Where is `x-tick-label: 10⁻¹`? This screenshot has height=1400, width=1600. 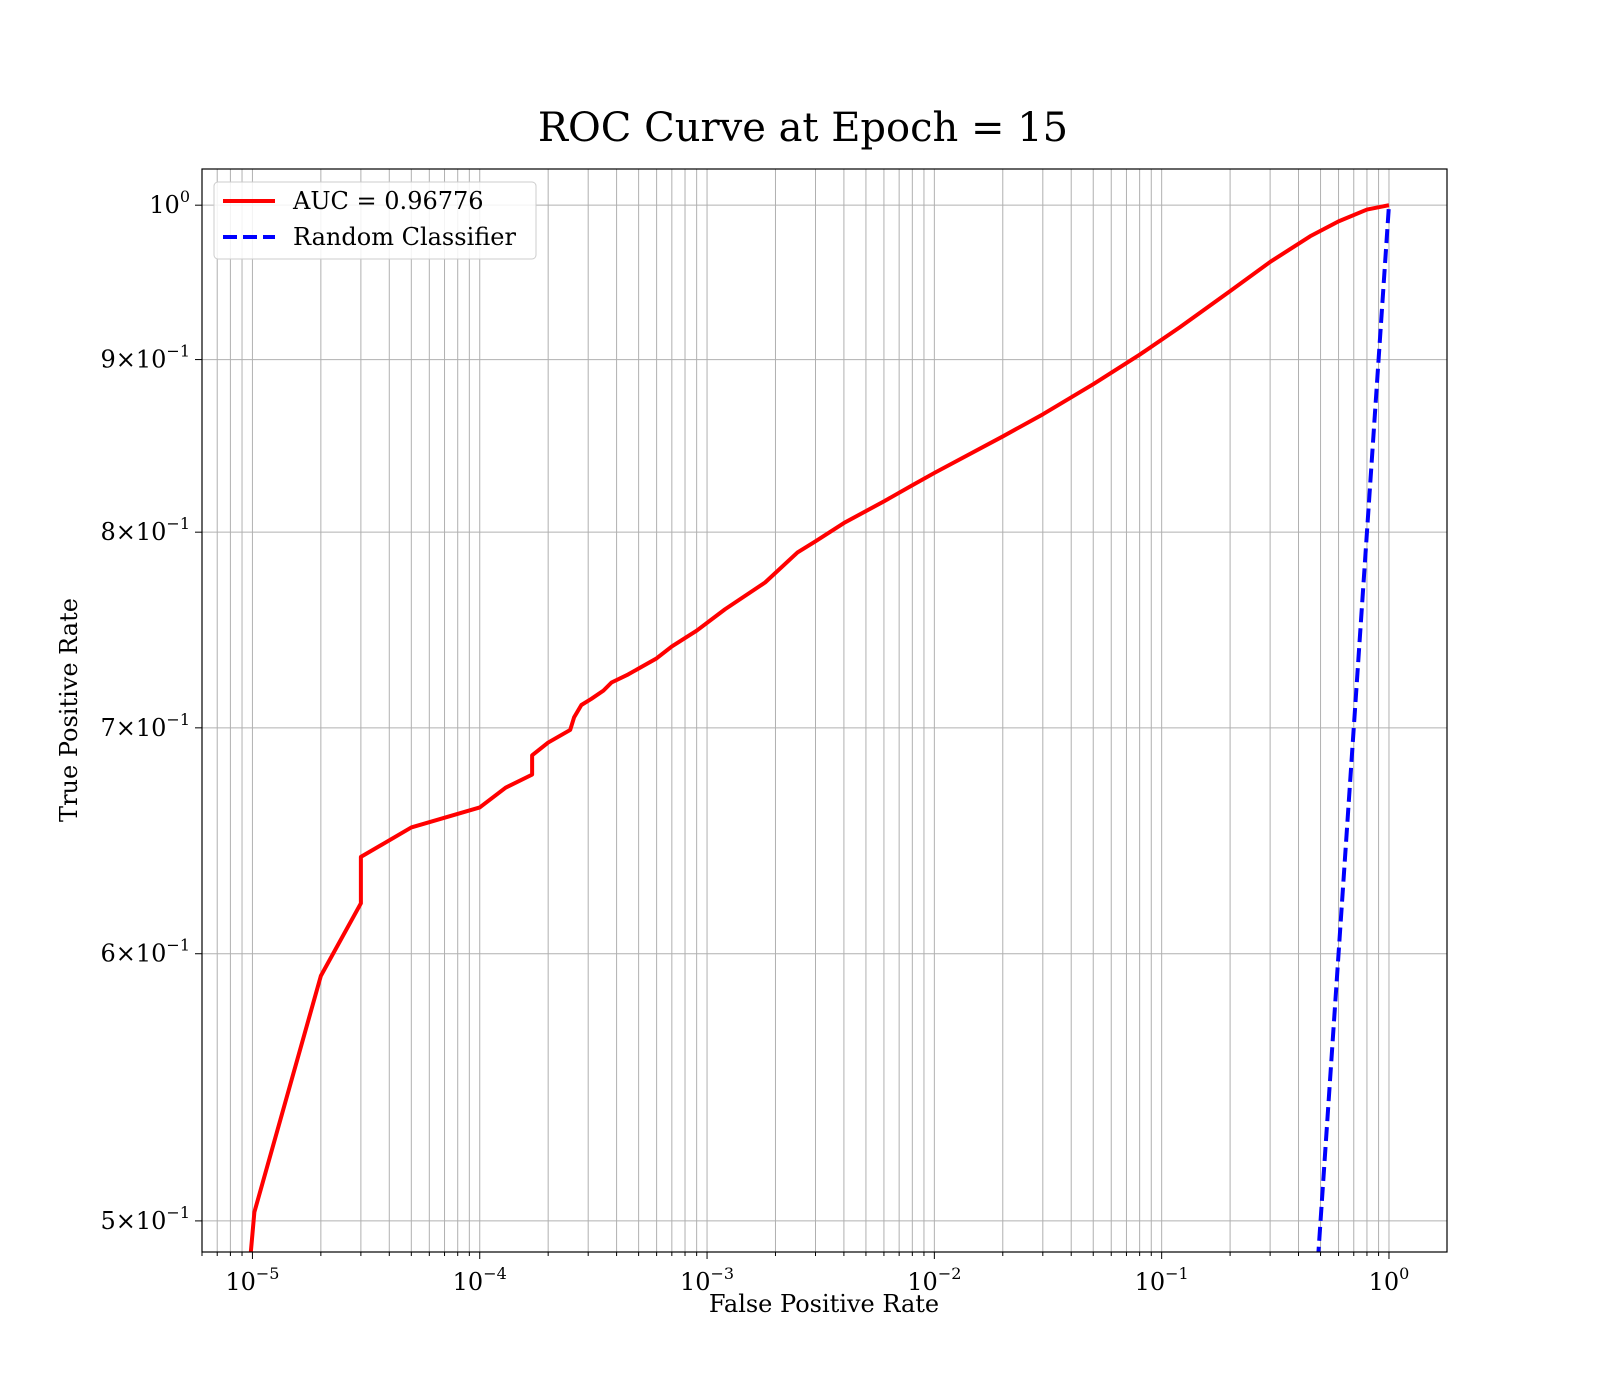
x-tick-label: 10⁻¹ is located at coordinates (1162, 1280).